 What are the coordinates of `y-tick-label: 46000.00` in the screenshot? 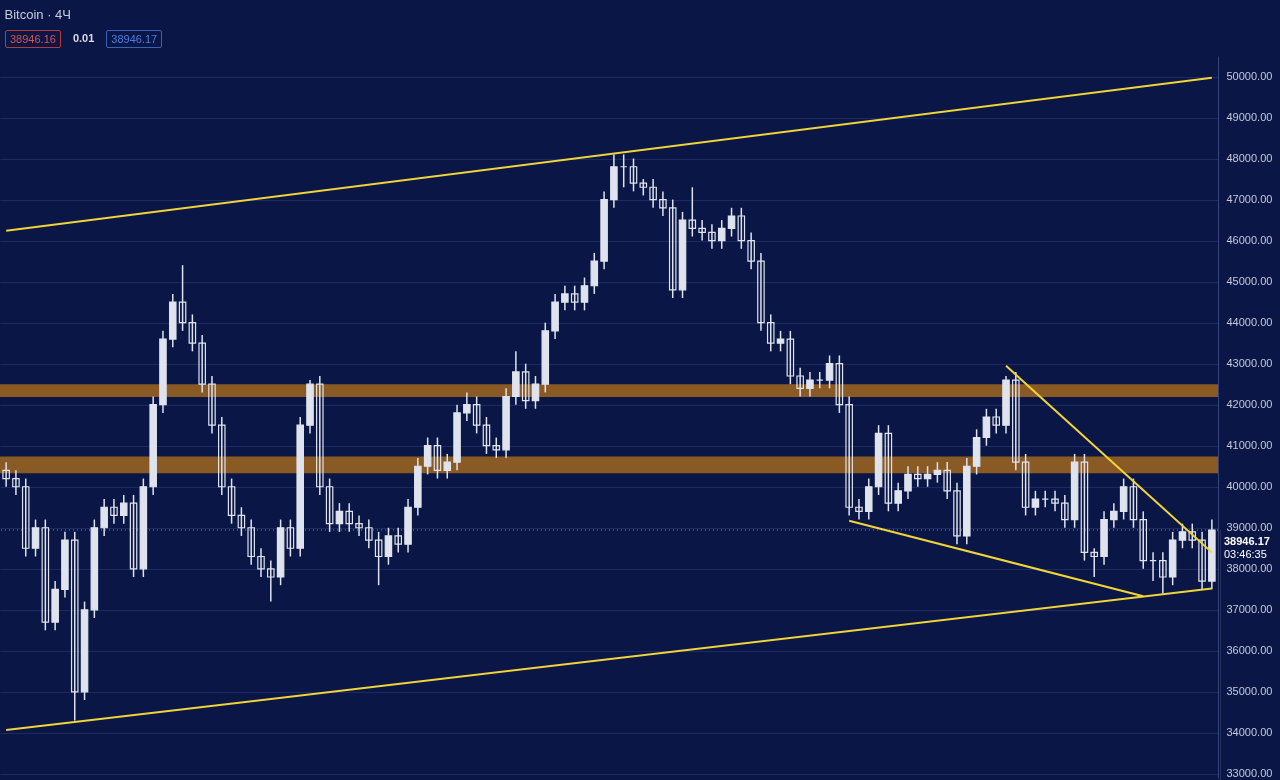 It's located at (1249, 240).